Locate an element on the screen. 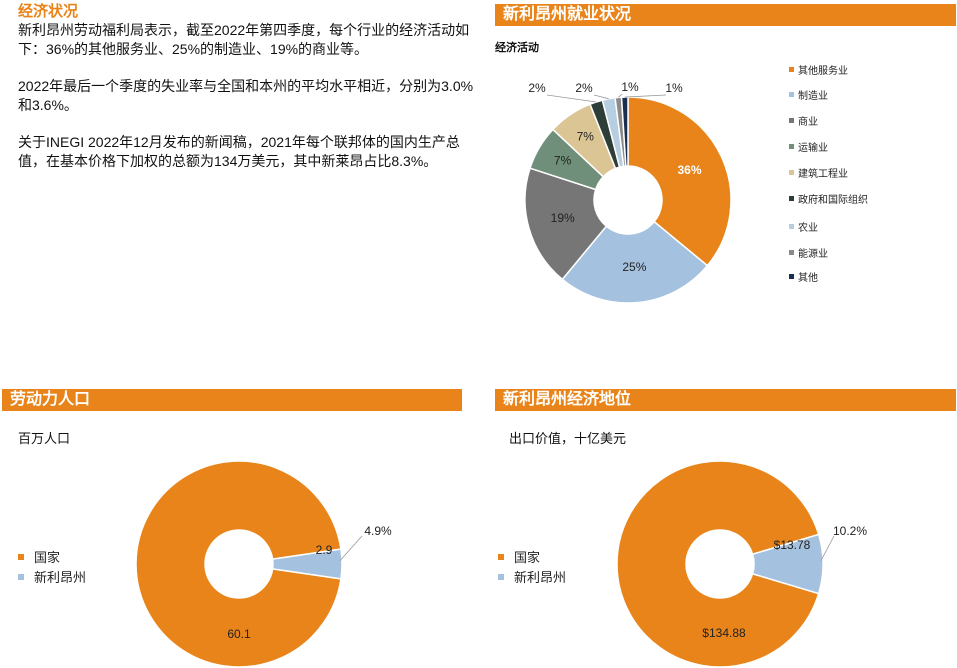 This screenshot has height=668, width=957. position-legend: 国家 新利昂州 is located at coordinates (553, 567).